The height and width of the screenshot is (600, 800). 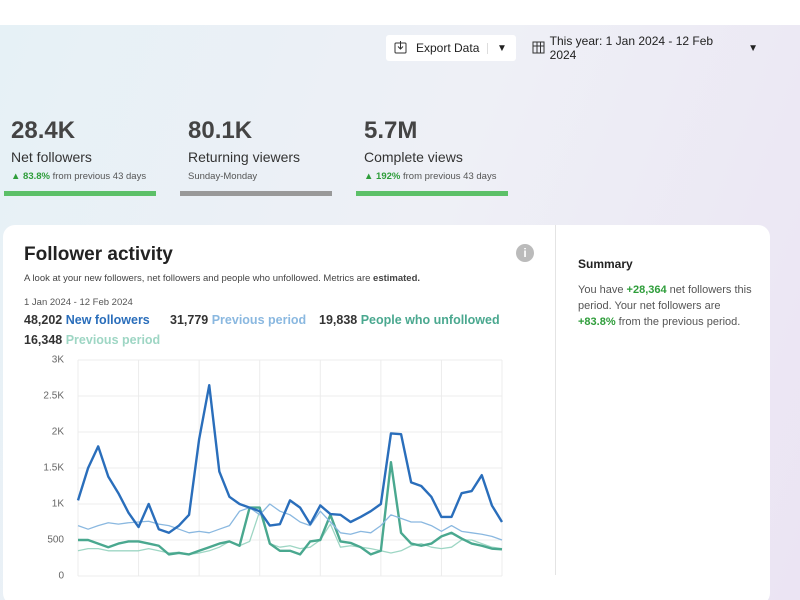 I want to click on kpi: 80.1K Returning viewers Sunday-Monday, so click(x=244, y=149).